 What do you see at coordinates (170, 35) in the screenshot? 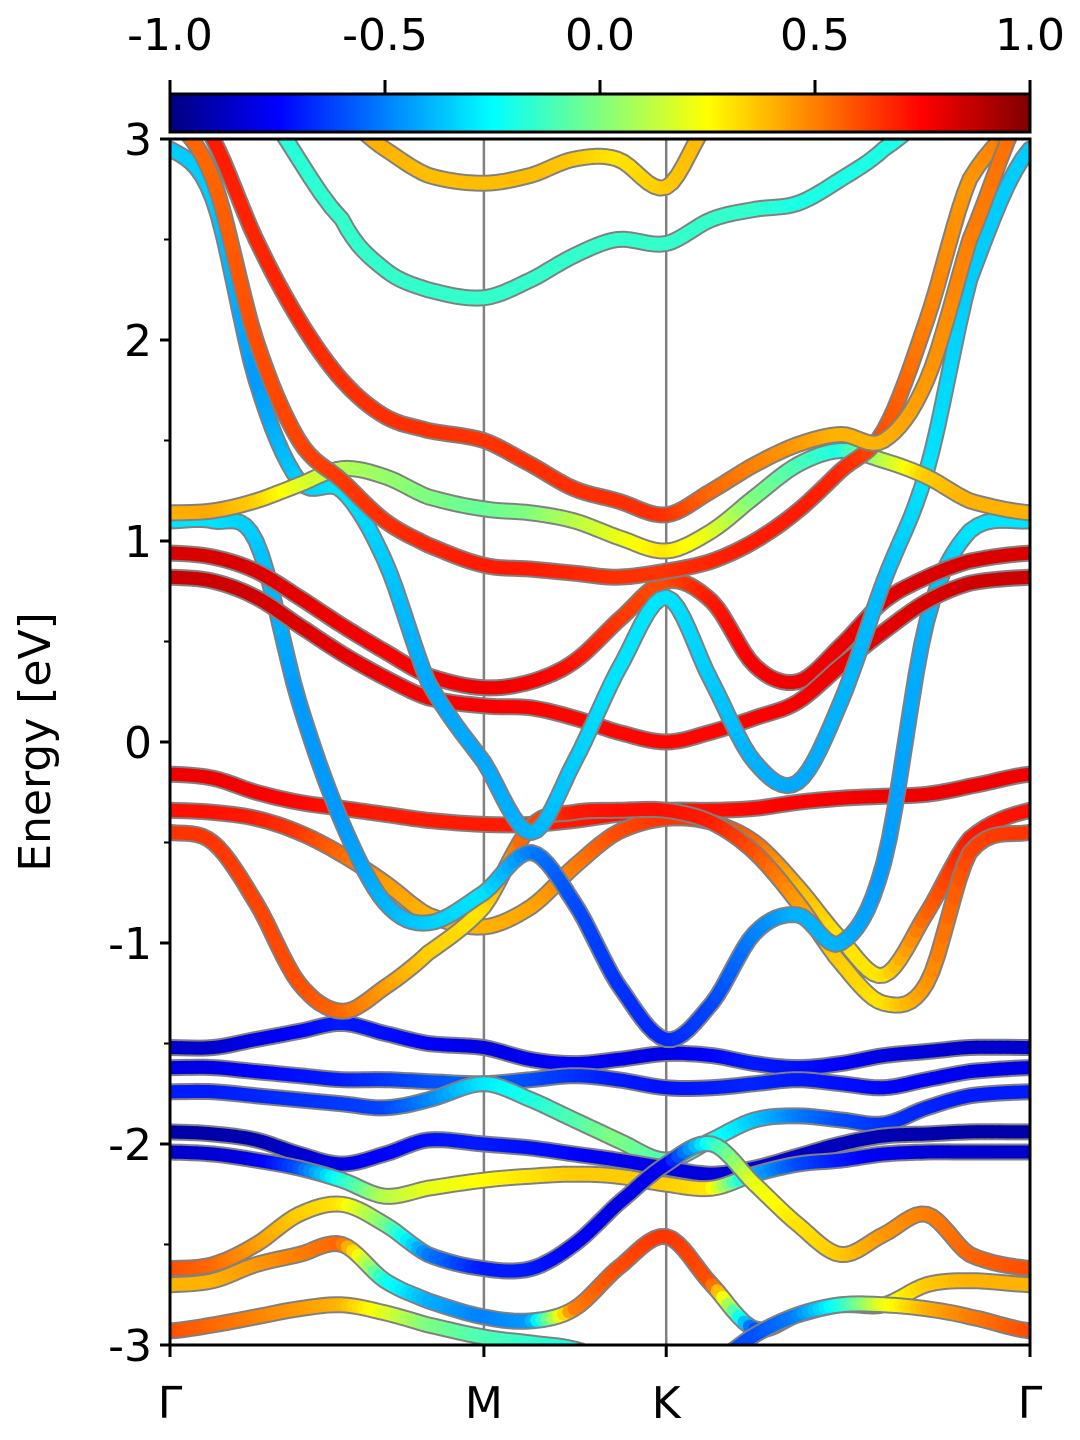
I see `colorbar-tick-label: -1.0` at bounding box center [170, 35].